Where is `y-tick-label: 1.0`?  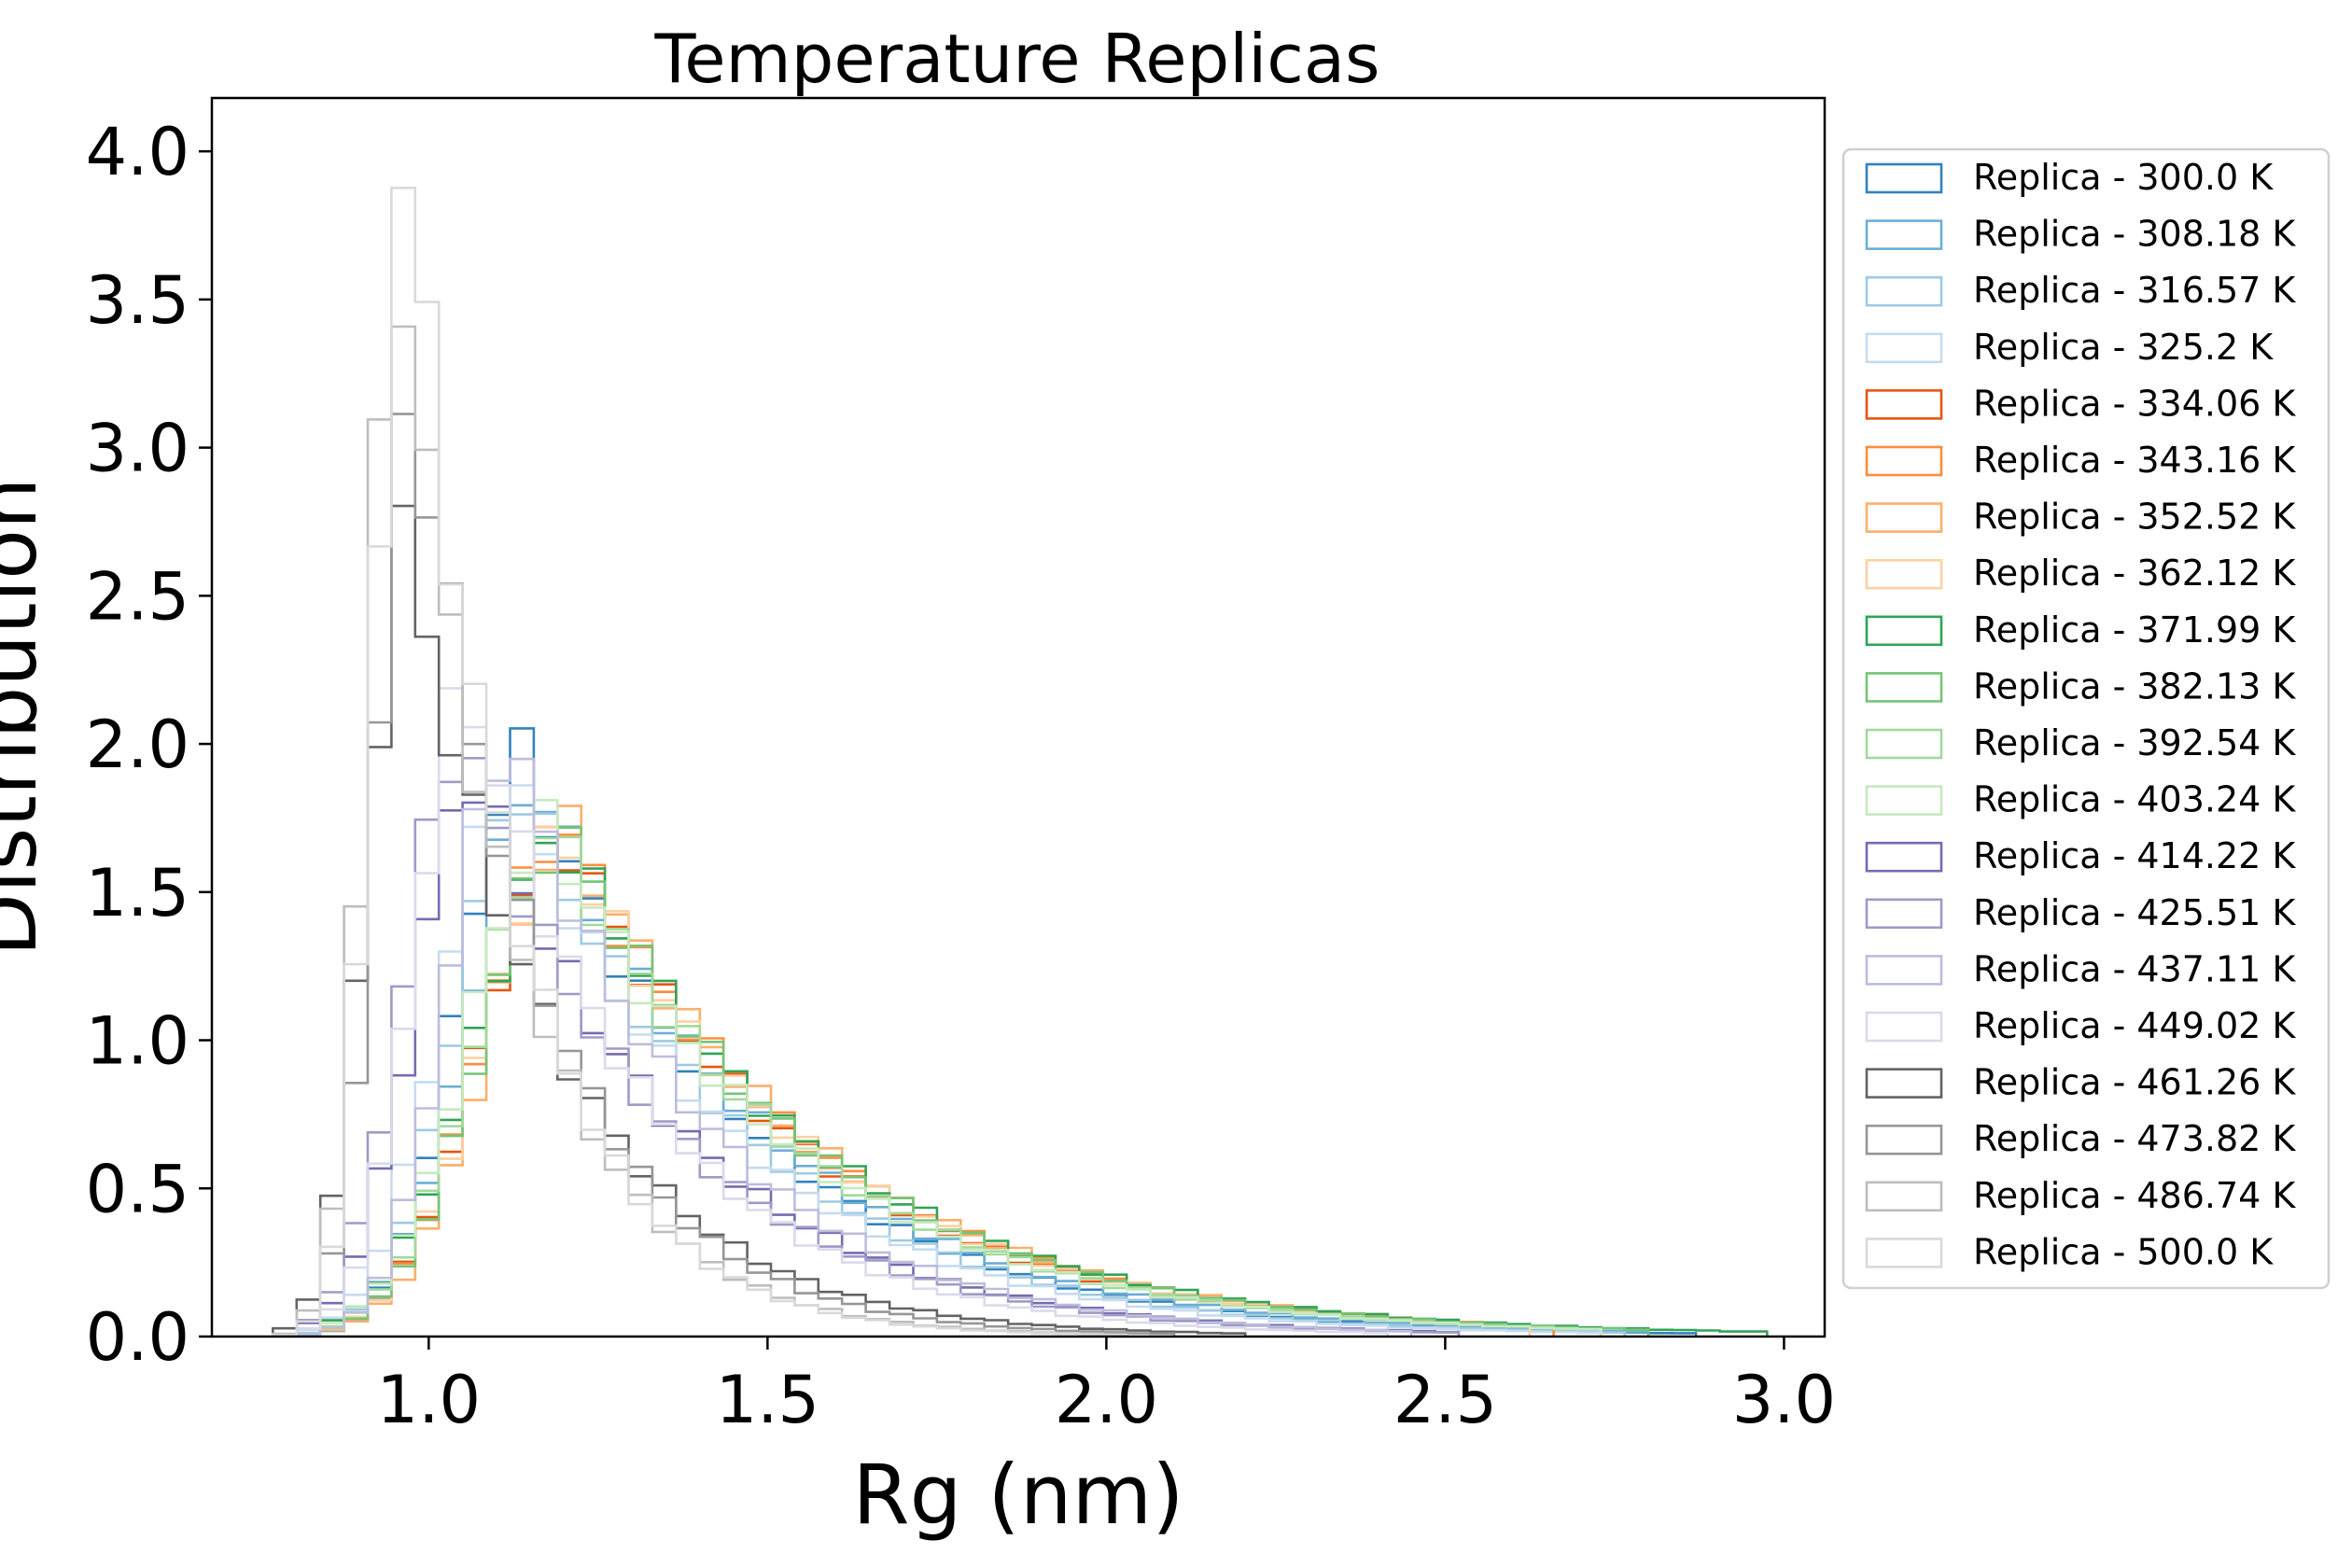 y-tick-label: 1.0 is located at coordinates (137, 1041).